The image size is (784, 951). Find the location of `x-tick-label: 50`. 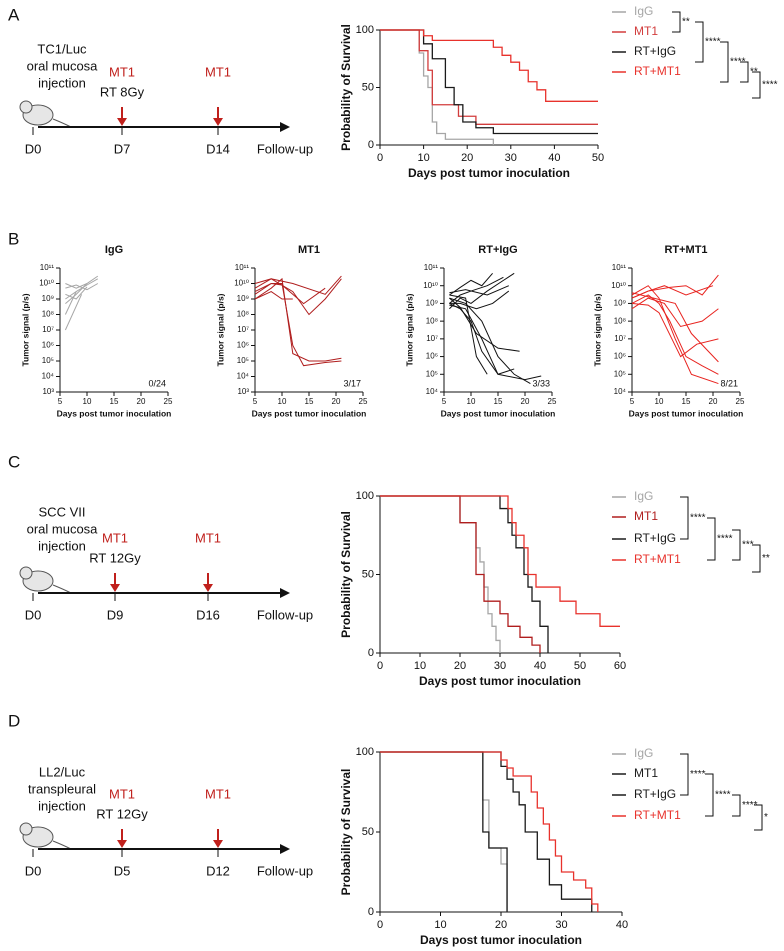

x-tick-label: 50 is located at coordinates (598, 158).